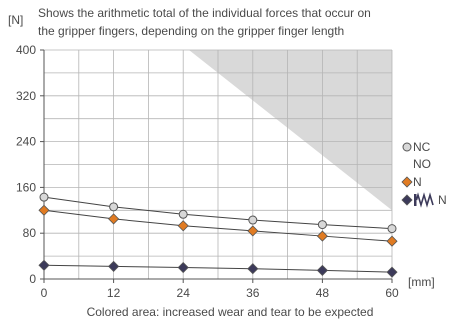  I want to click on spring-icon, so click(424, 200).